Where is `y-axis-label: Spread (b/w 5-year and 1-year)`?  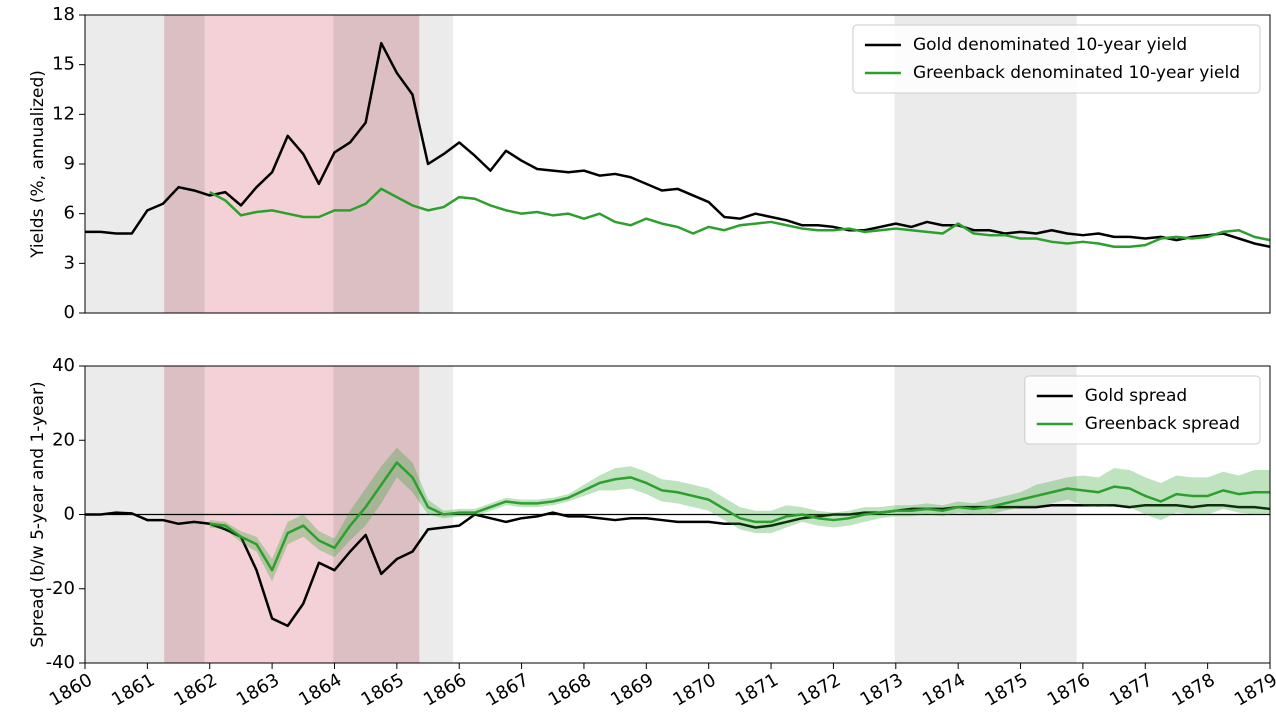 y-axis-label: Spread (b/w 5-year and 1-year) is located at coordinates (38, 514).